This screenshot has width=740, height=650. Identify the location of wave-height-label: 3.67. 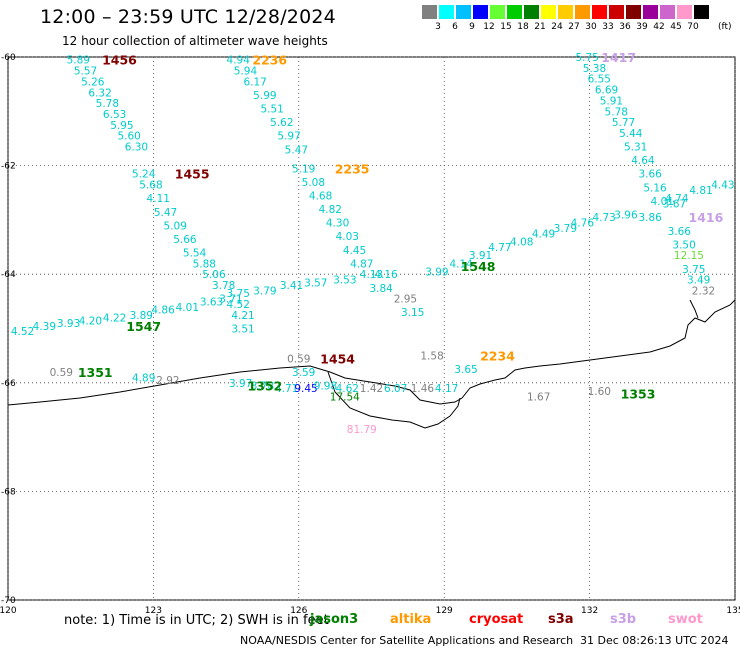
(674, 205).